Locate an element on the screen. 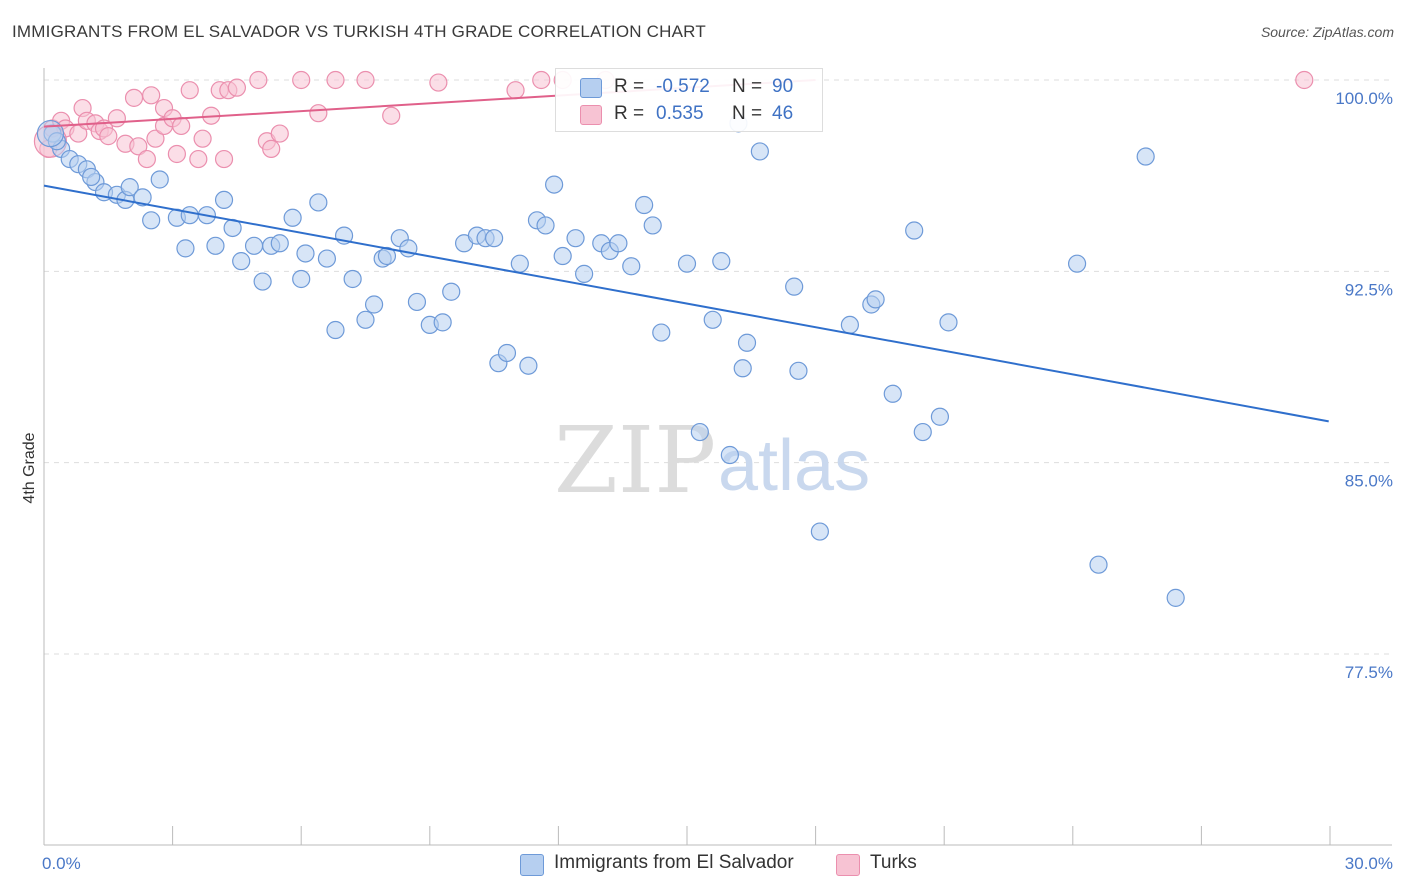 The width and height of the screenshot is (1406, 892). legend-row-el-salvador: R = -0.572 N = 90 is located at coordinates (689, 88).